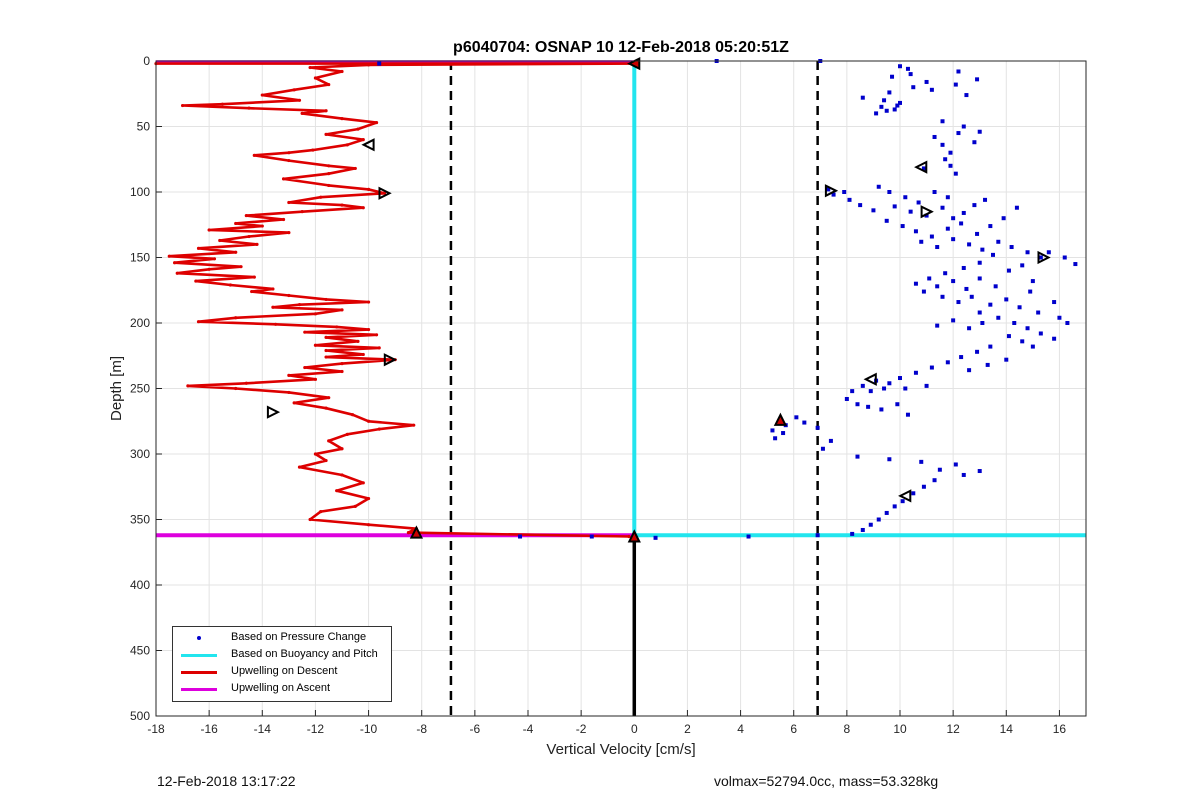 The image size is (1200, 804). I want to click on legend-item-ascent: Upwelling on Ascent, so click(282, 688).